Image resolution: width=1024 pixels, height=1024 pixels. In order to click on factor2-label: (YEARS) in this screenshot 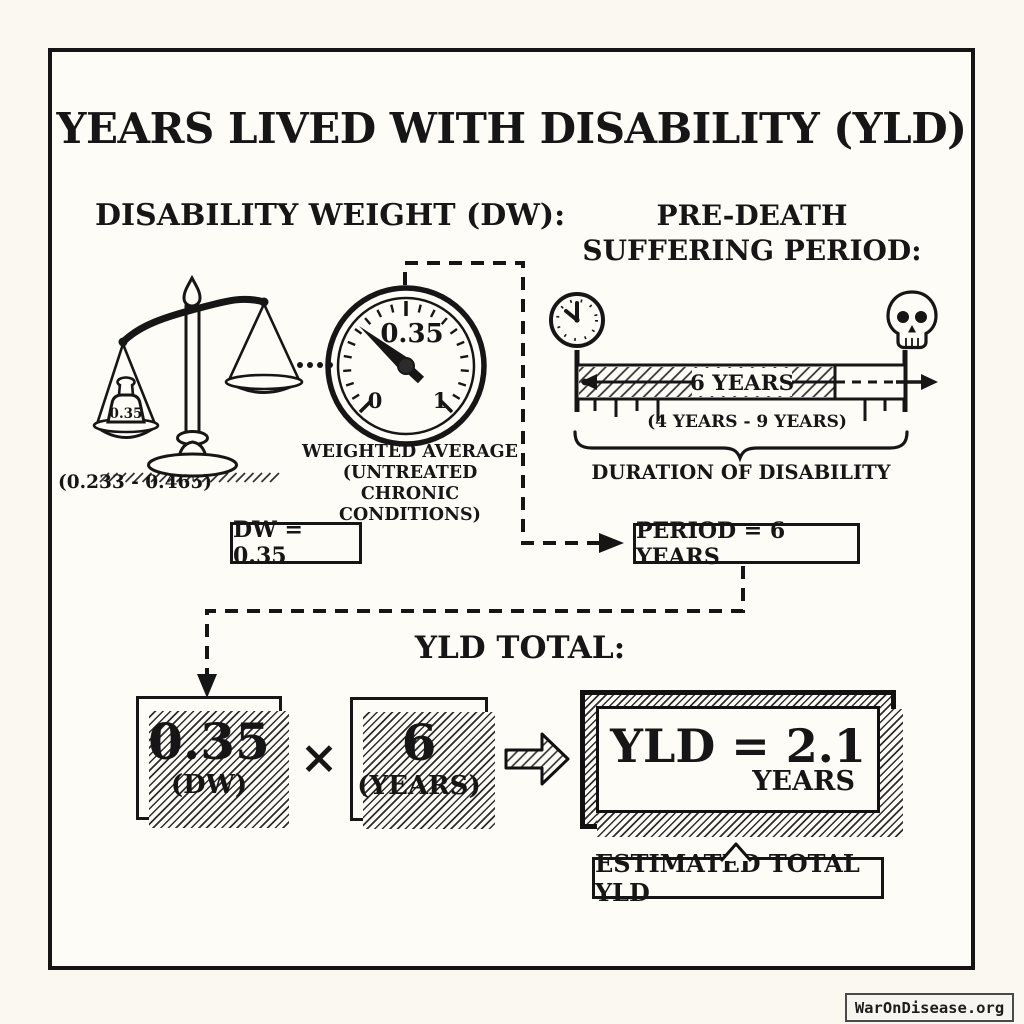, I will do `click(419, 786)`.